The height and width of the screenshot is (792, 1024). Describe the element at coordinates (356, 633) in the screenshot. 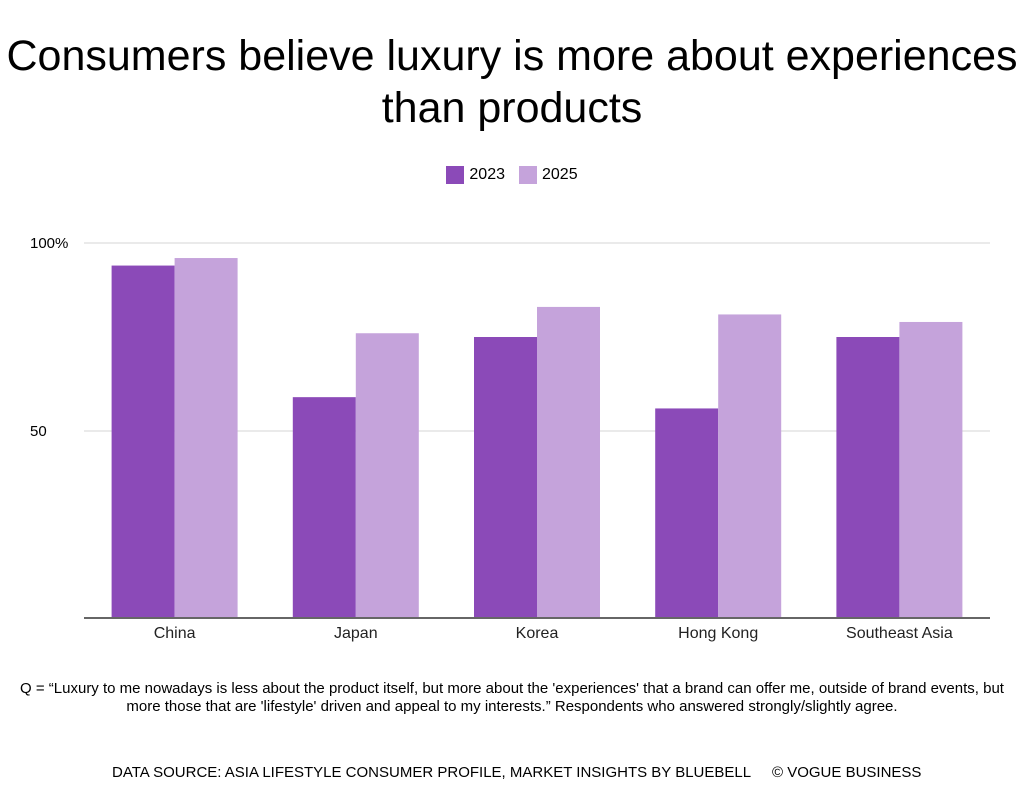

I see `x-tick-label: Japan` at that location.